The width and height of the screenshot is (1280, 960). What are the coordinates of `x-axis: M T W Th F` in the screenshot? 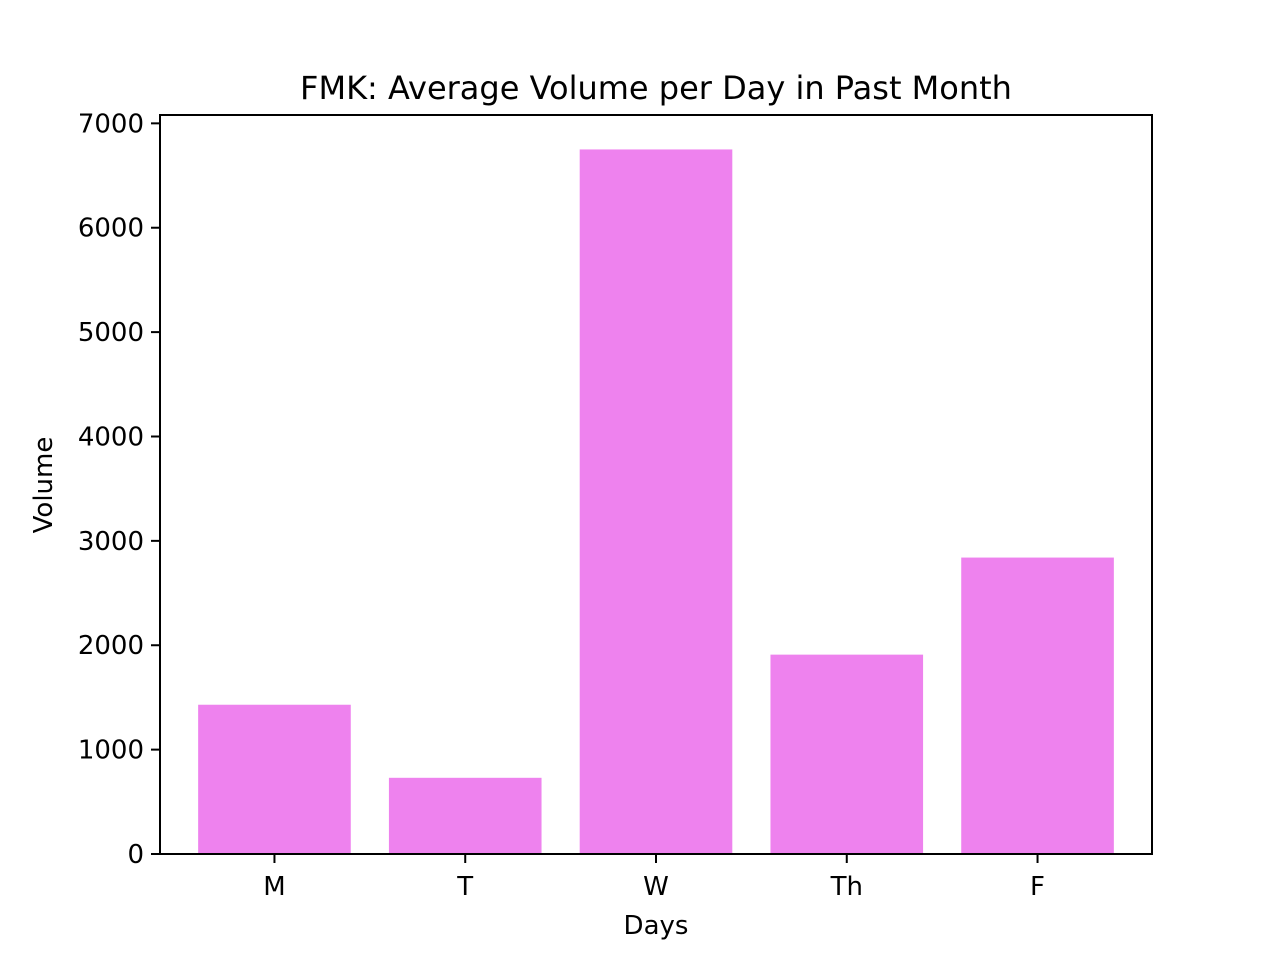 It's located at (654, 878).